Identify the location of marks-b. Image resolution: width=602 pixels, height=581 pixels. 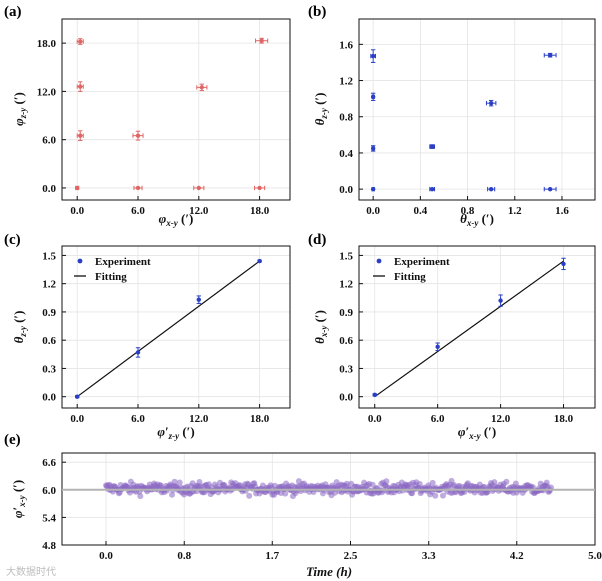
(463, 120).